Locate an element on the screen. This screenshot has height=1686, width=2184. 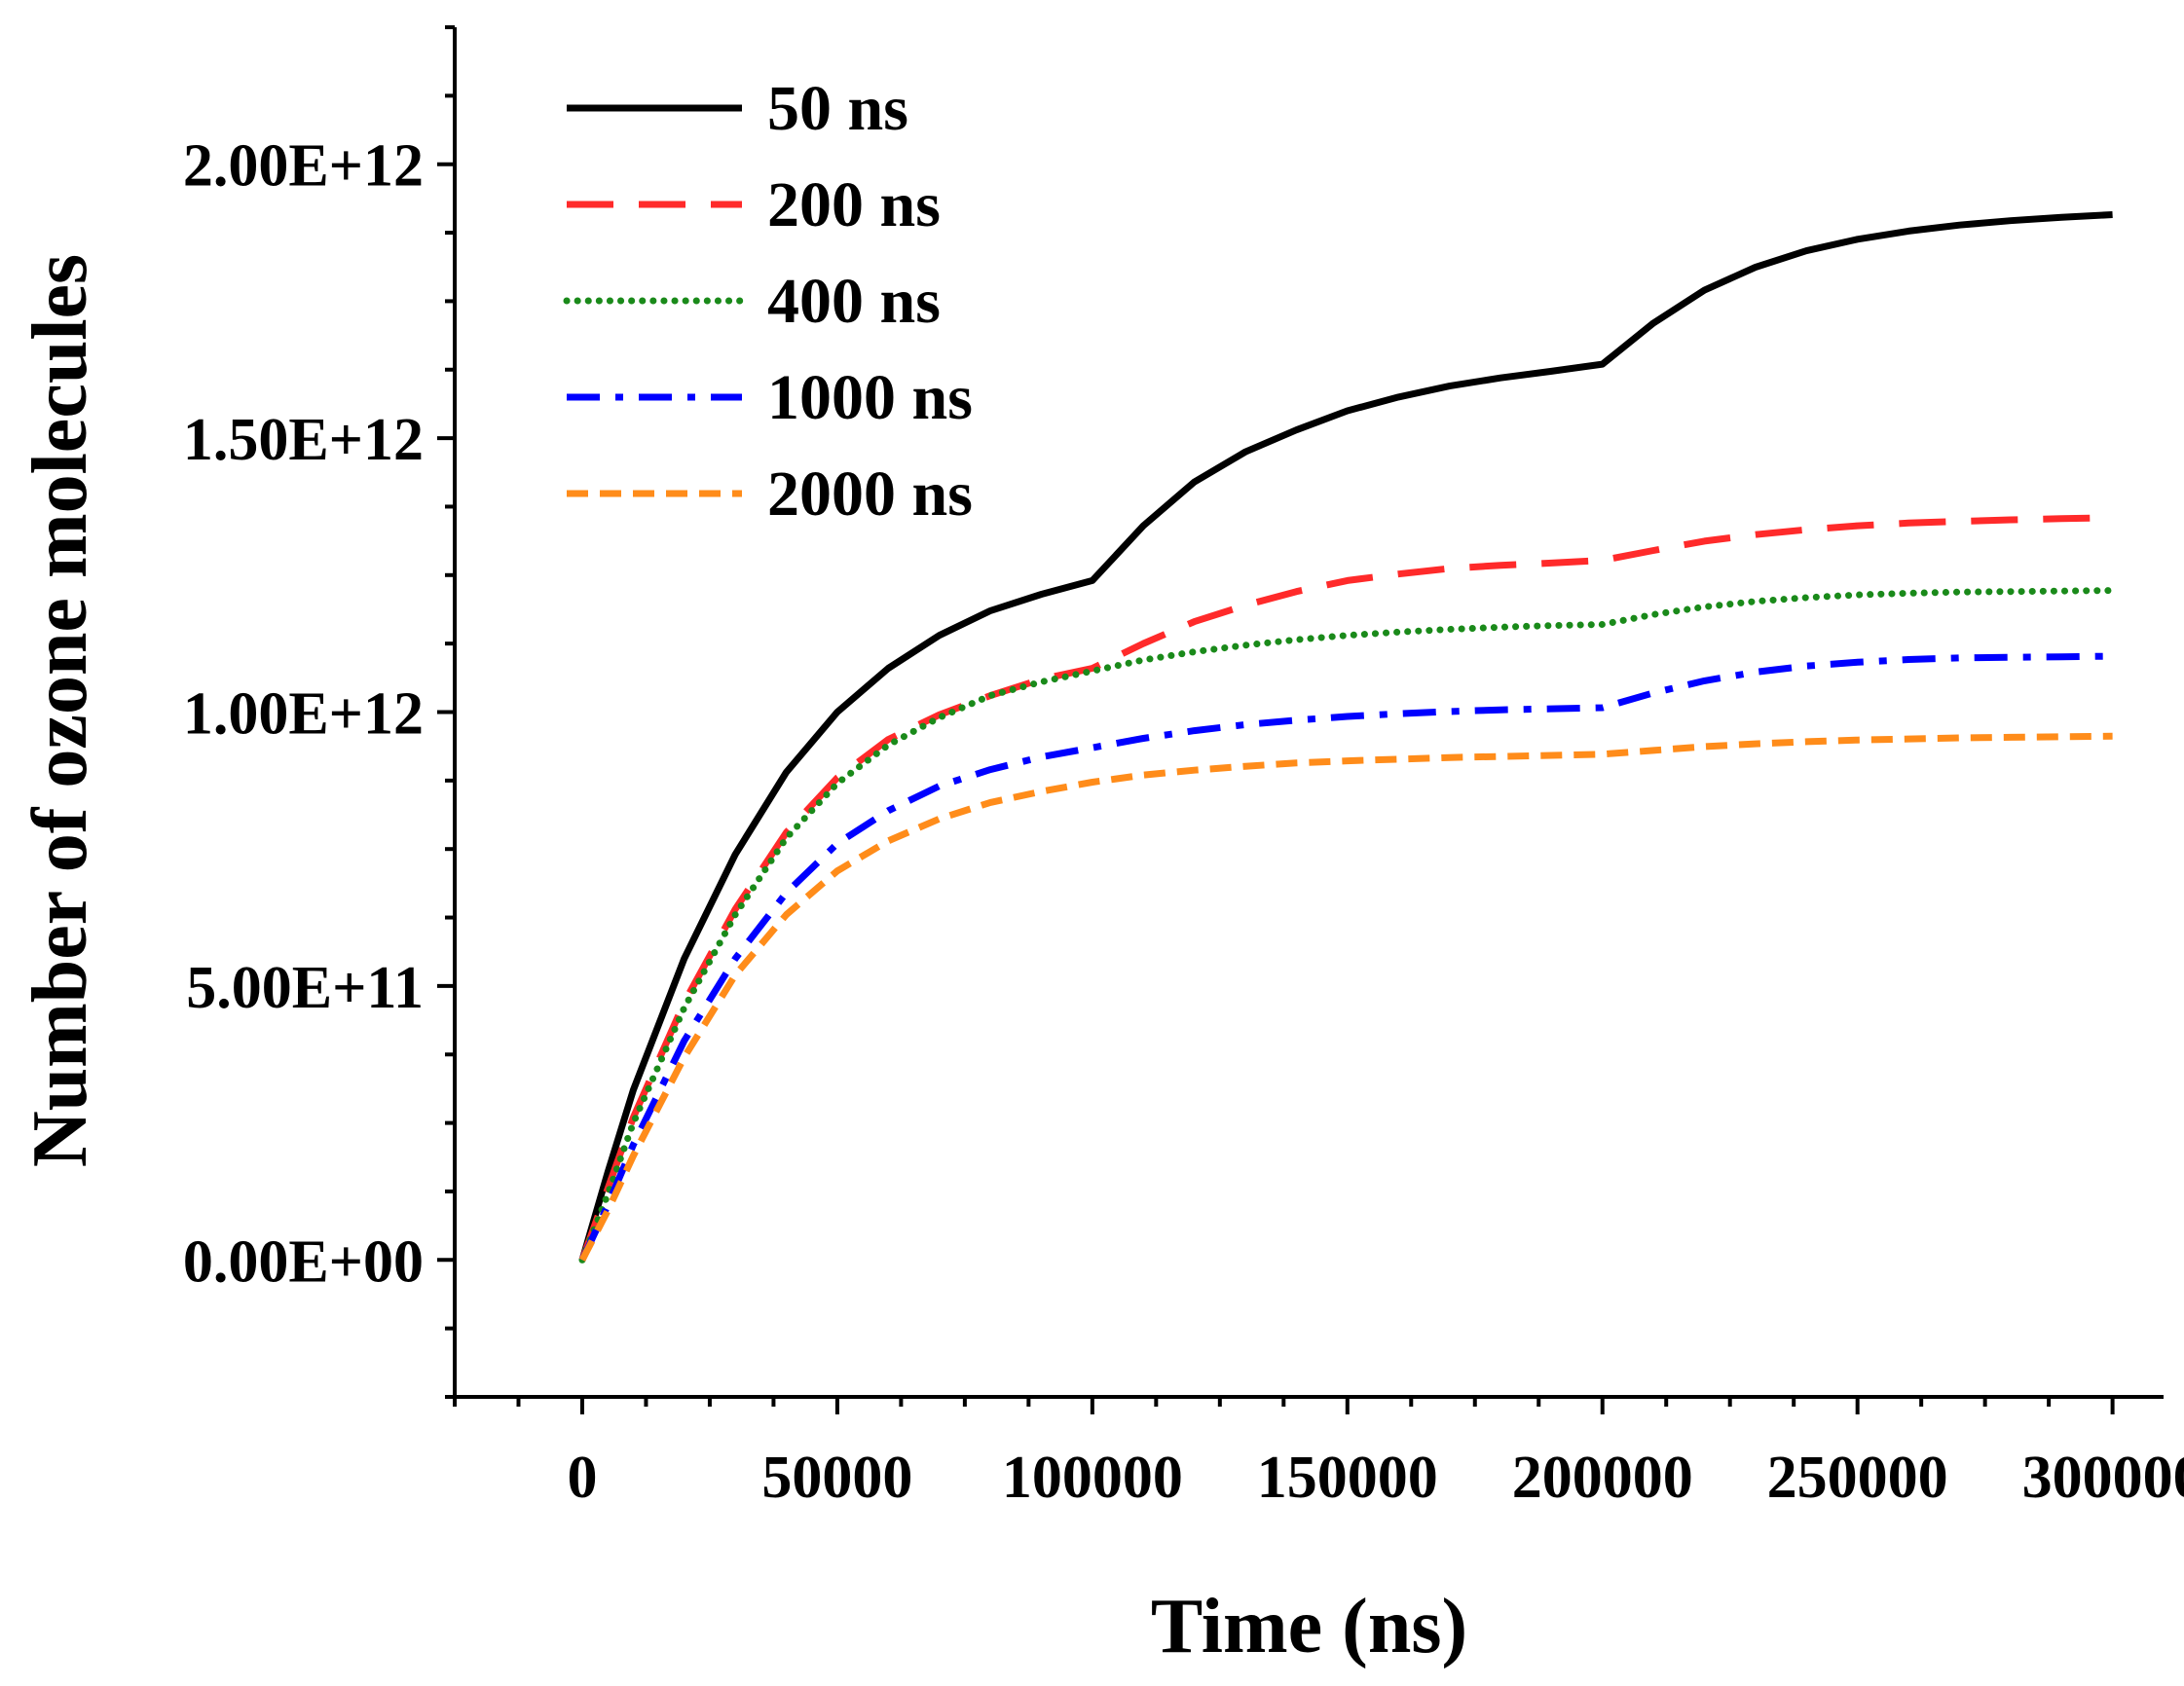
legend-label: 50 ns is located at coordinates (837, 108).